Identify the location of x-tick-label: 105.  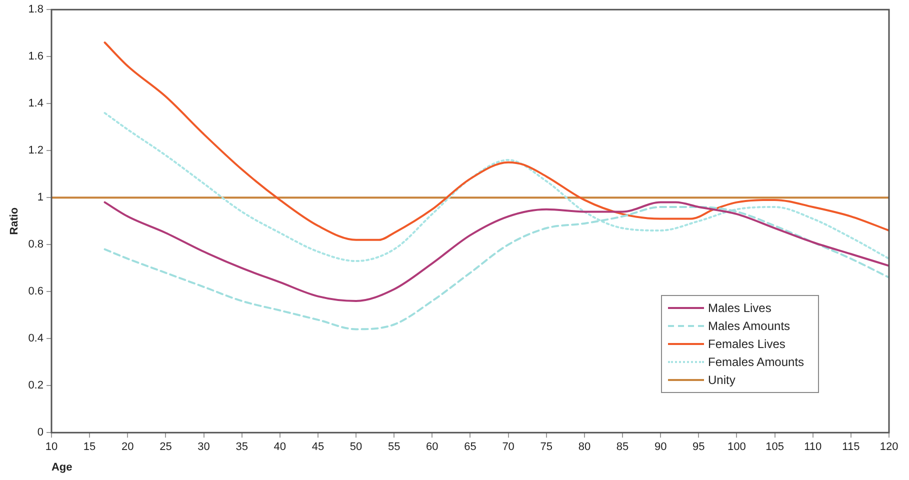
(775, 447).